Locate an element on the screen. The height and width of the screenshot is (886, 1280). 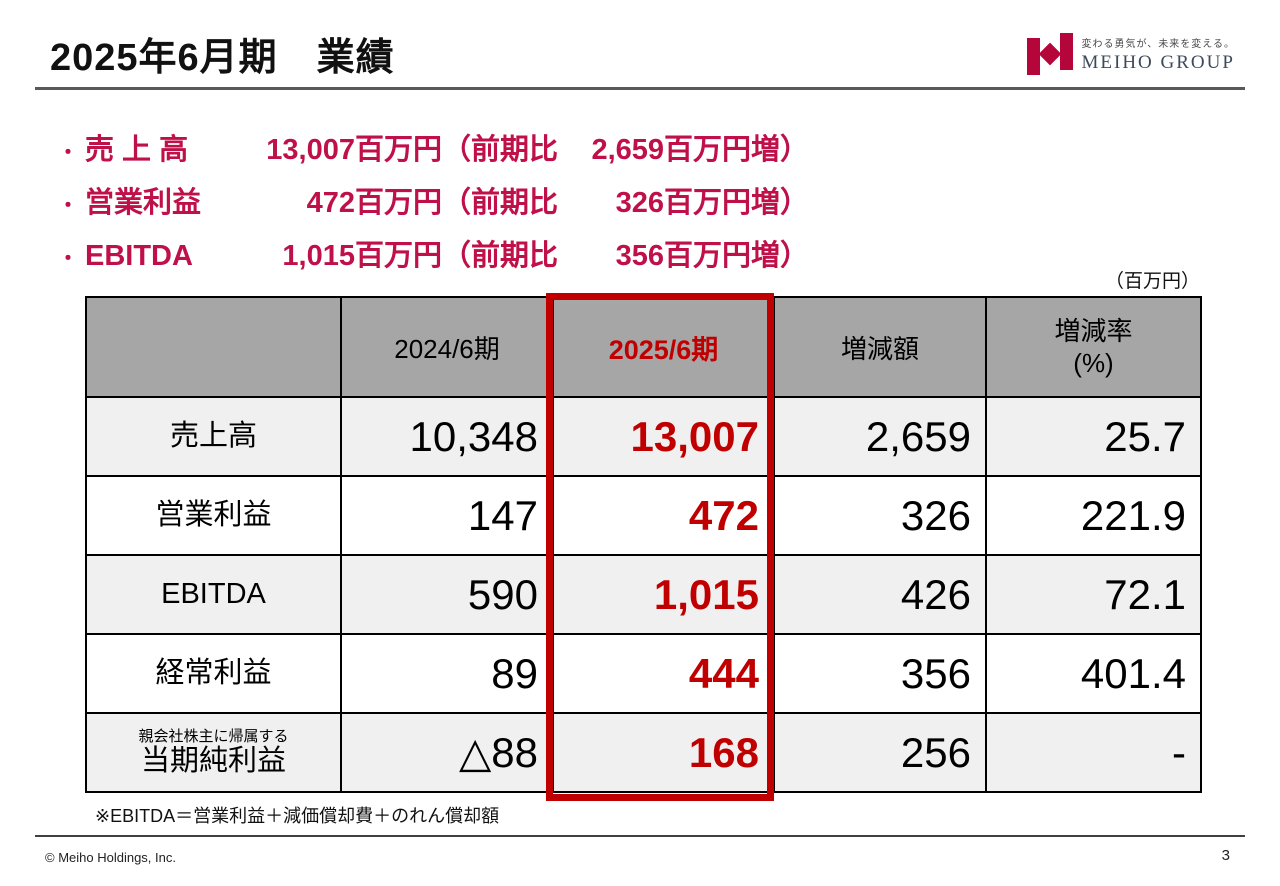
meiho-m-mark-icon is located at coordinates (1049, 54).